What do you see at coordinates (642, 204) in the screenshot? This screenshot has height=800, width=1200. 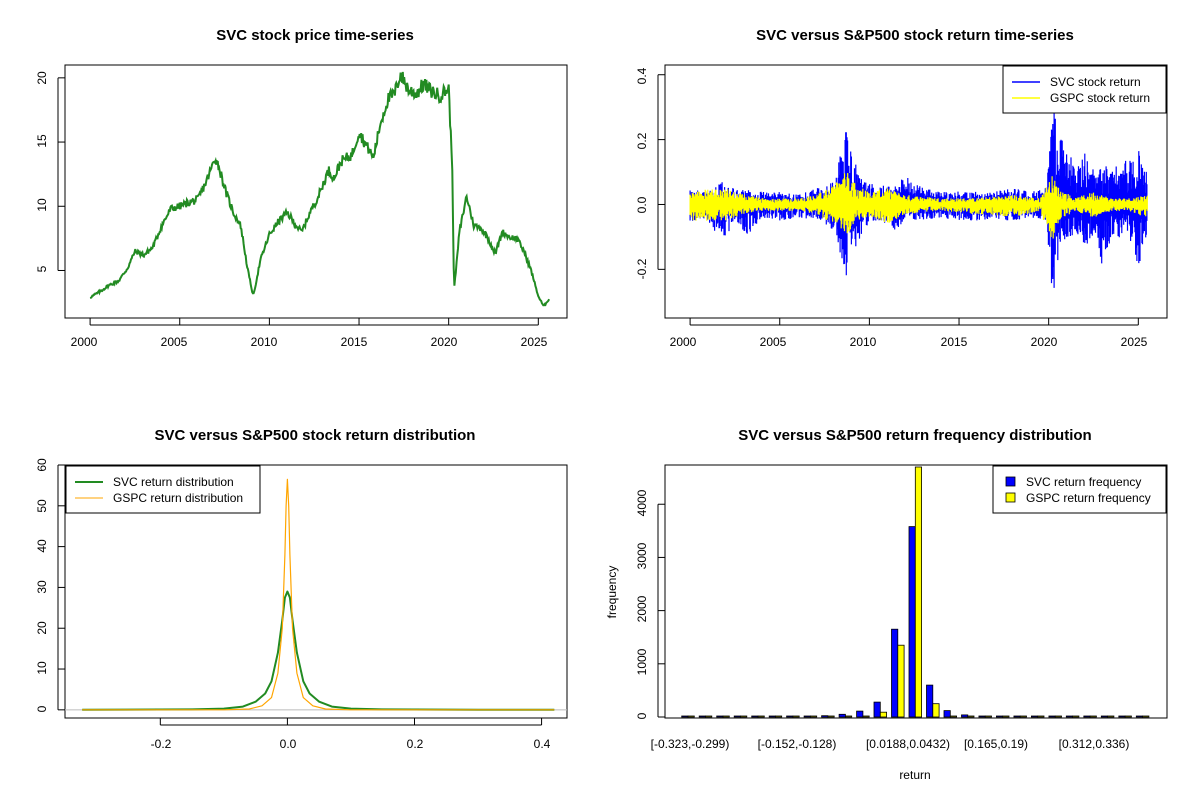 I see `return-series-y-tick: 0.0` at bounding box center [642, 204].